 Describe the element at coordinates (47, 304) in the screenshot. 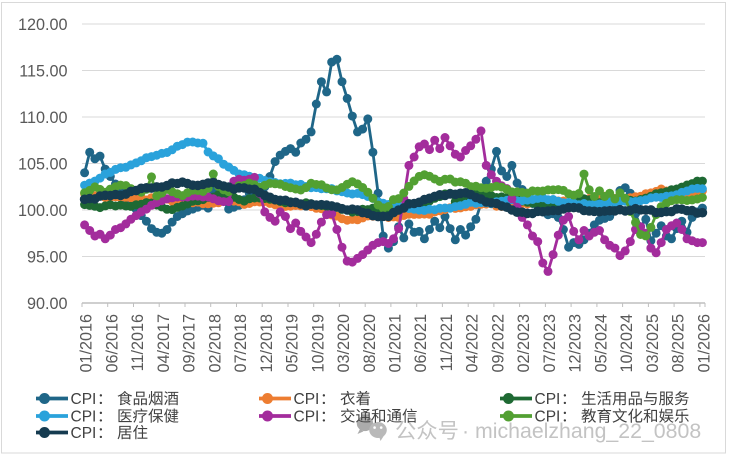

I see `svg-text: 90.00` at that location.